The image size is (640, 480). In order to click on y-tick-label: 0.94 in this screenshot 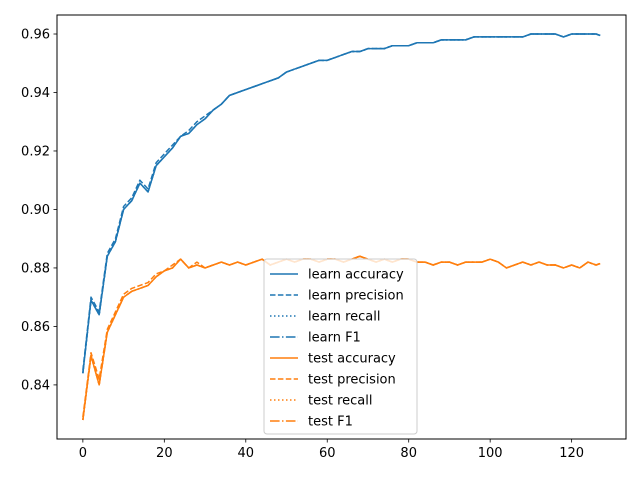, I will do `click(35, 93)`.